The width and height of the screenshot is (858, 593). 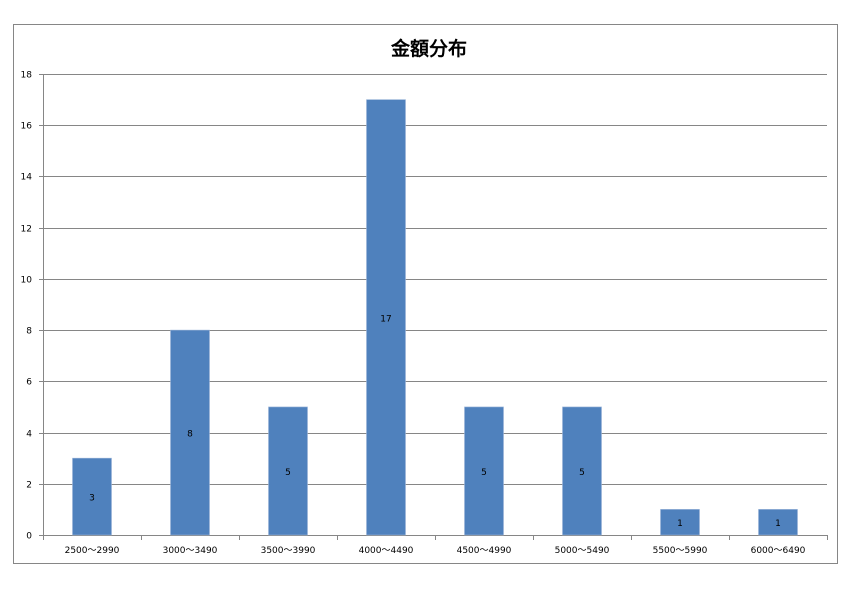 I want to click on data-label: 17, so click(x=385, y=319).